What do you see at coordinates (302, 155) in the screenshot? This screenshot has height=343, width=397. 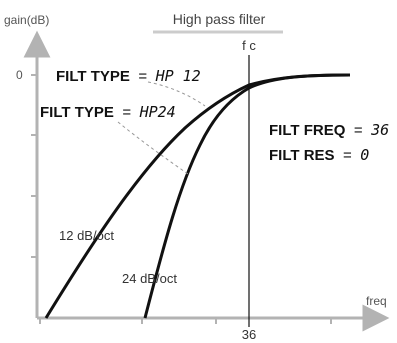 I see `filt-res-label: FILT RES` at bounding box center [302, 155].